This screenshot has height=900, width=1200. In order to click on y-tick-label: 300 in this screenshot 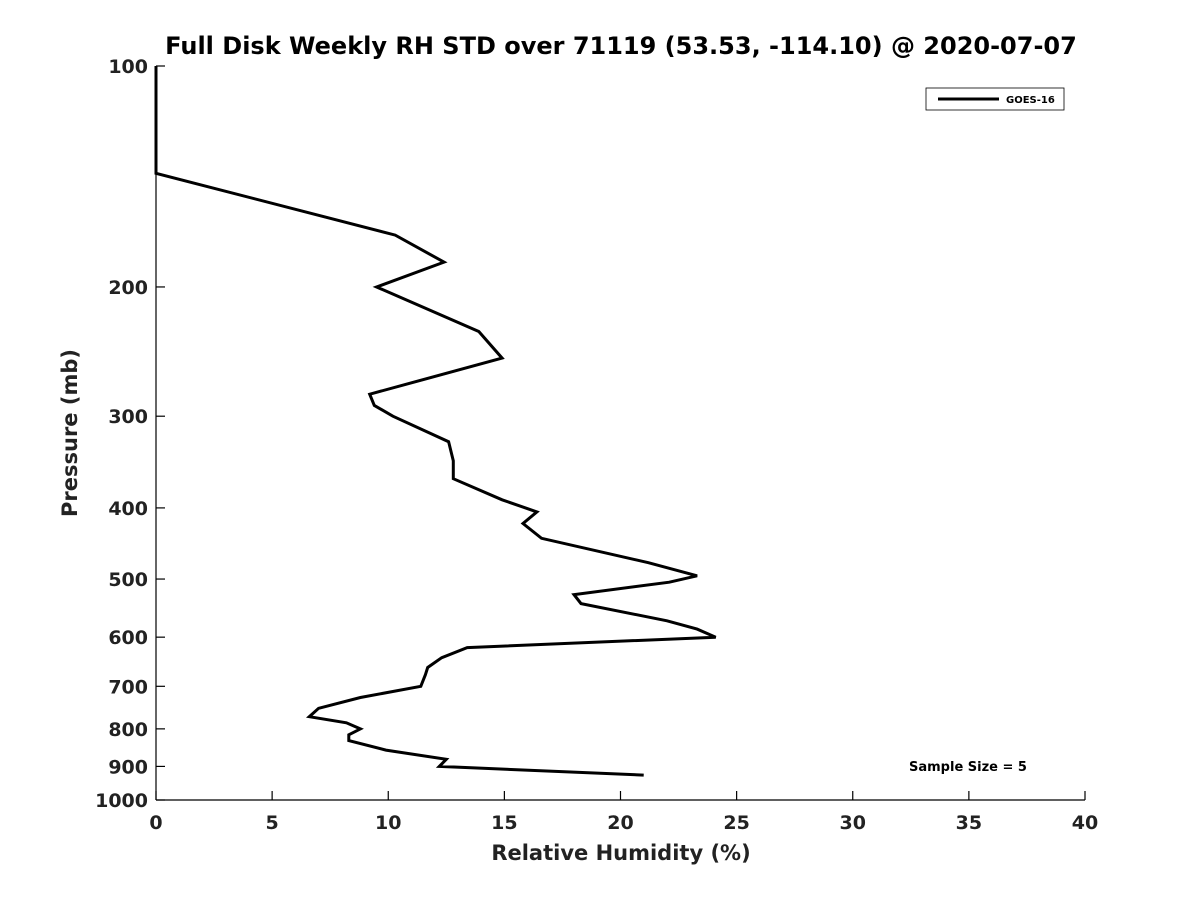, I will do `click(128, 417)`.